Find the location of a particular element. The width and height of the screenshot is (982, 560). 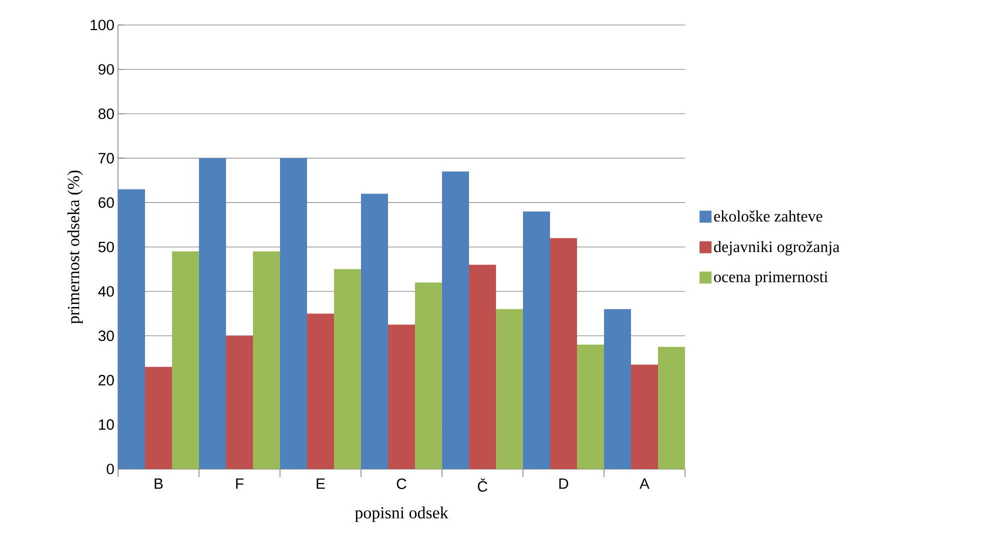

x-tick-label: A is located at coordinates (645, 483).